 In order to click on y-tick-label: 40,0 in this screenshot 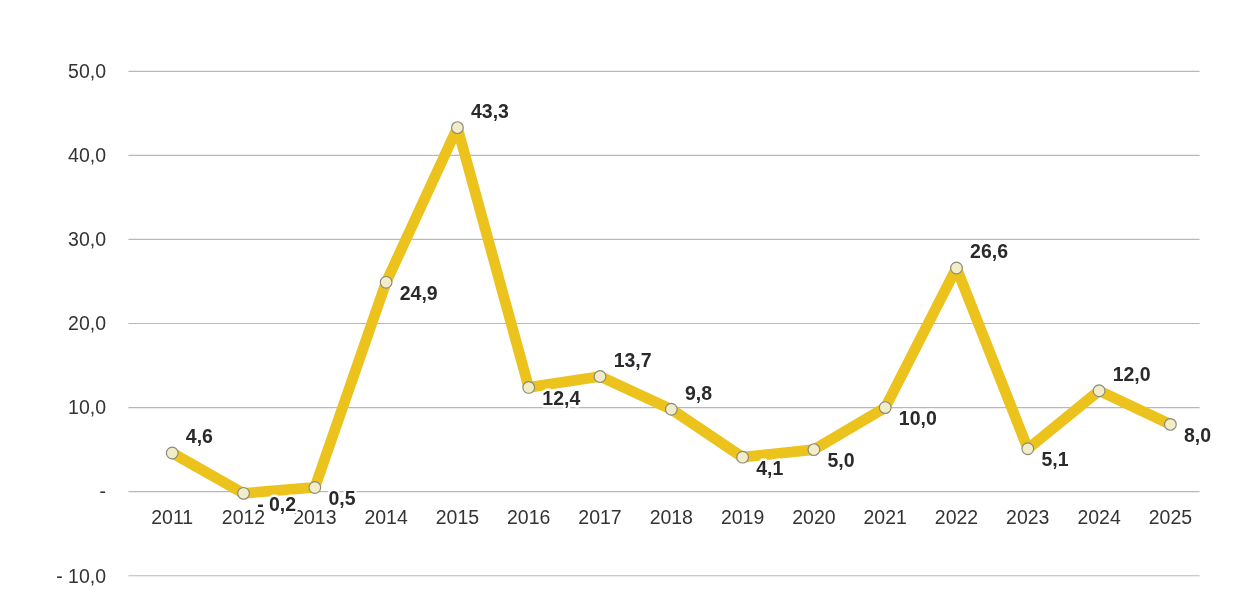, I will do `click(87, 155)`.